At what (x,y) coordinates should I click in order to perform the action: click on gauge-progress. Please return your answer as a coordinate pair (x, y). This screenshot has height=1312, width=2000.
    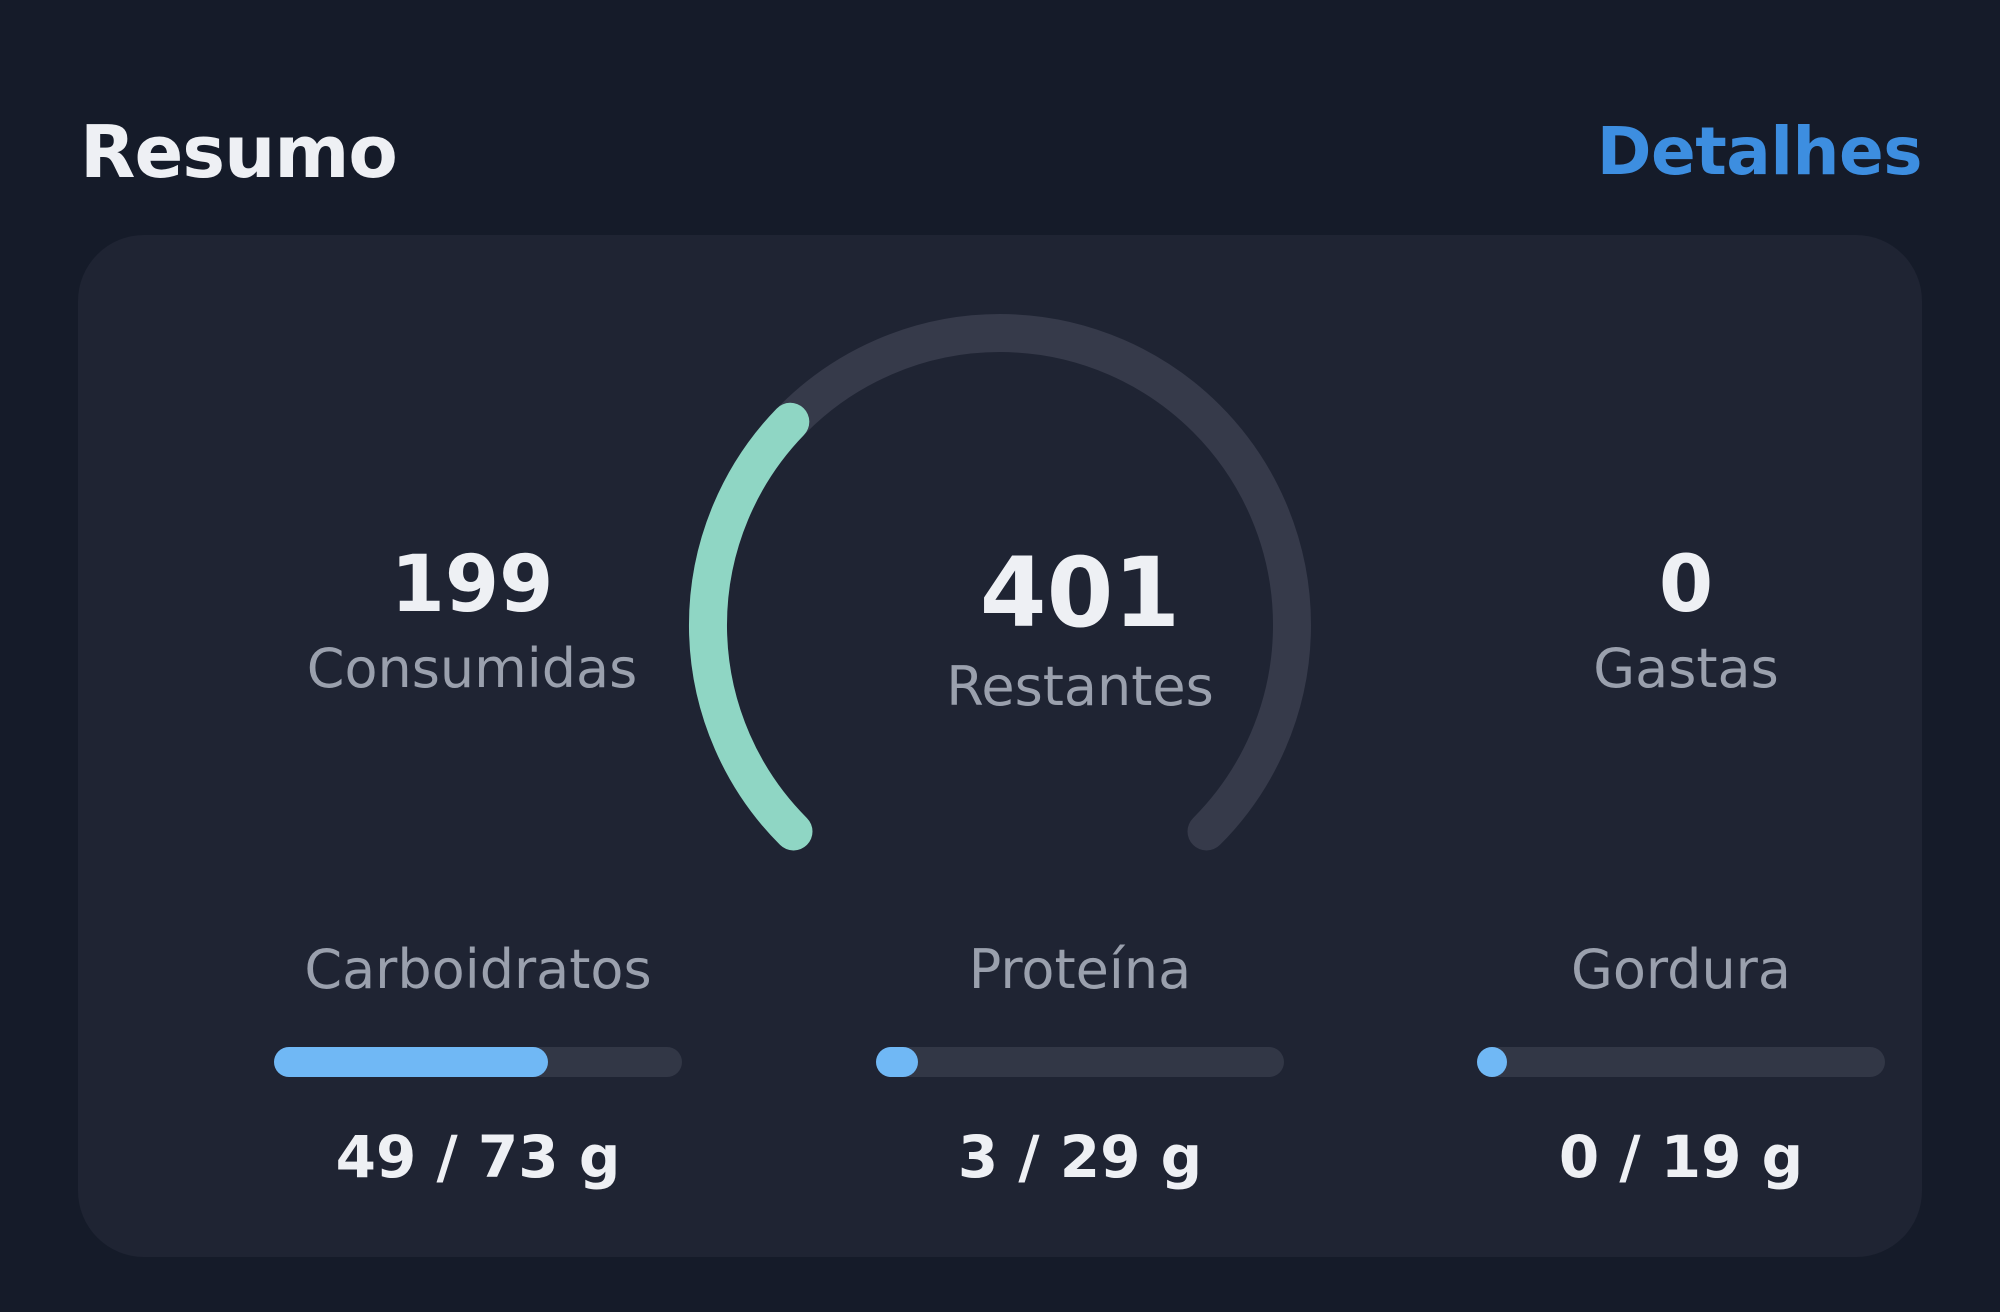
    Looking at the image, I should click on (750, 626).